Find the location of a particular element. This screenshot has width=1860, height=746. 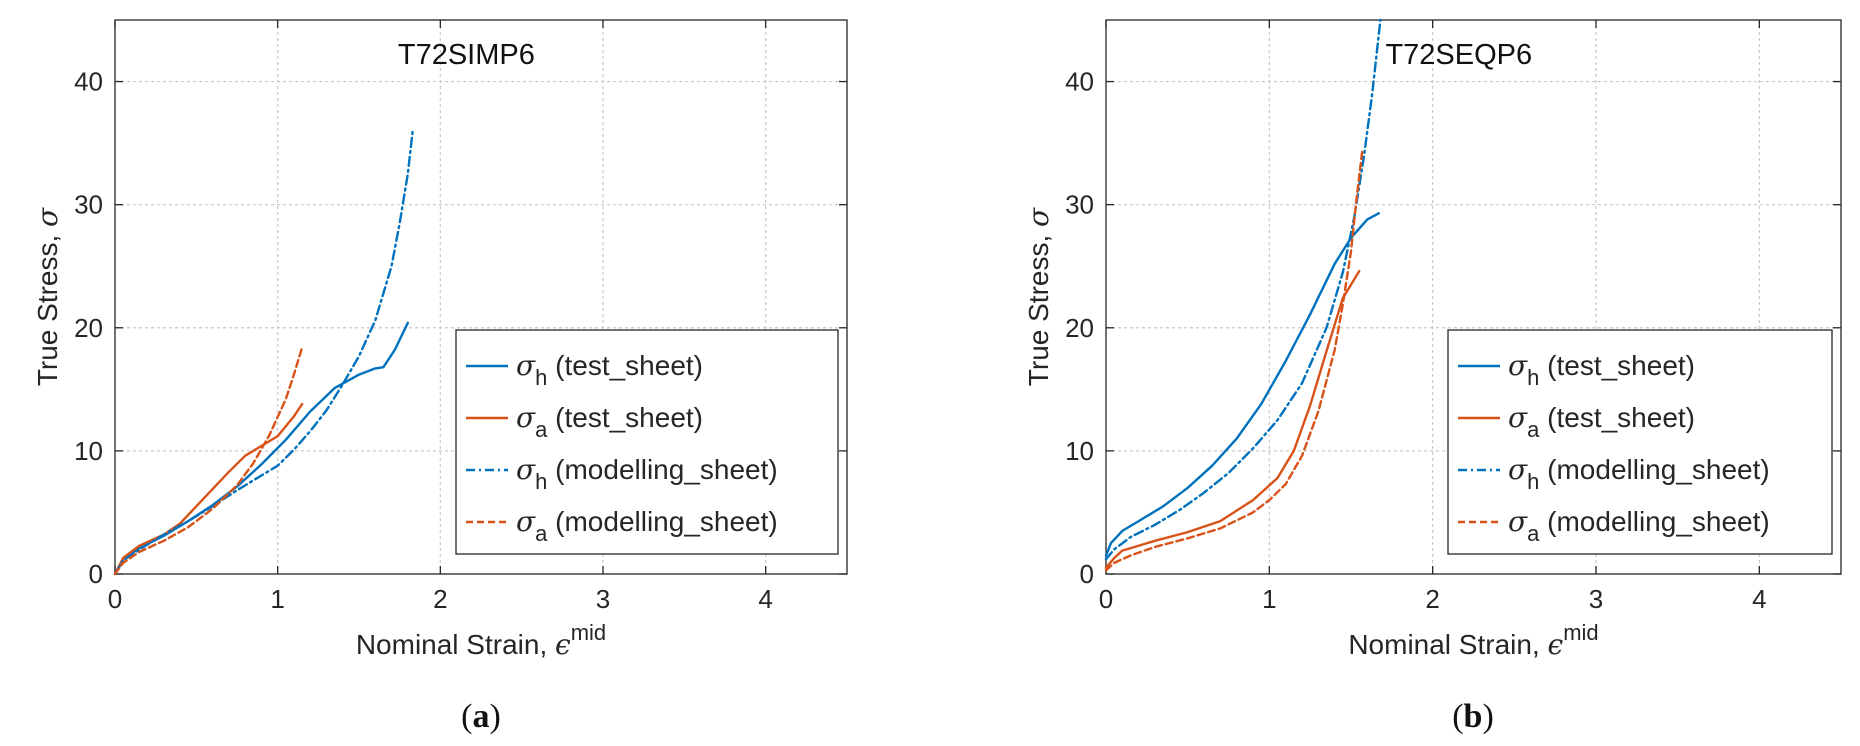

chart-title: T72SIMP6 is located at coordinates (466, 55).